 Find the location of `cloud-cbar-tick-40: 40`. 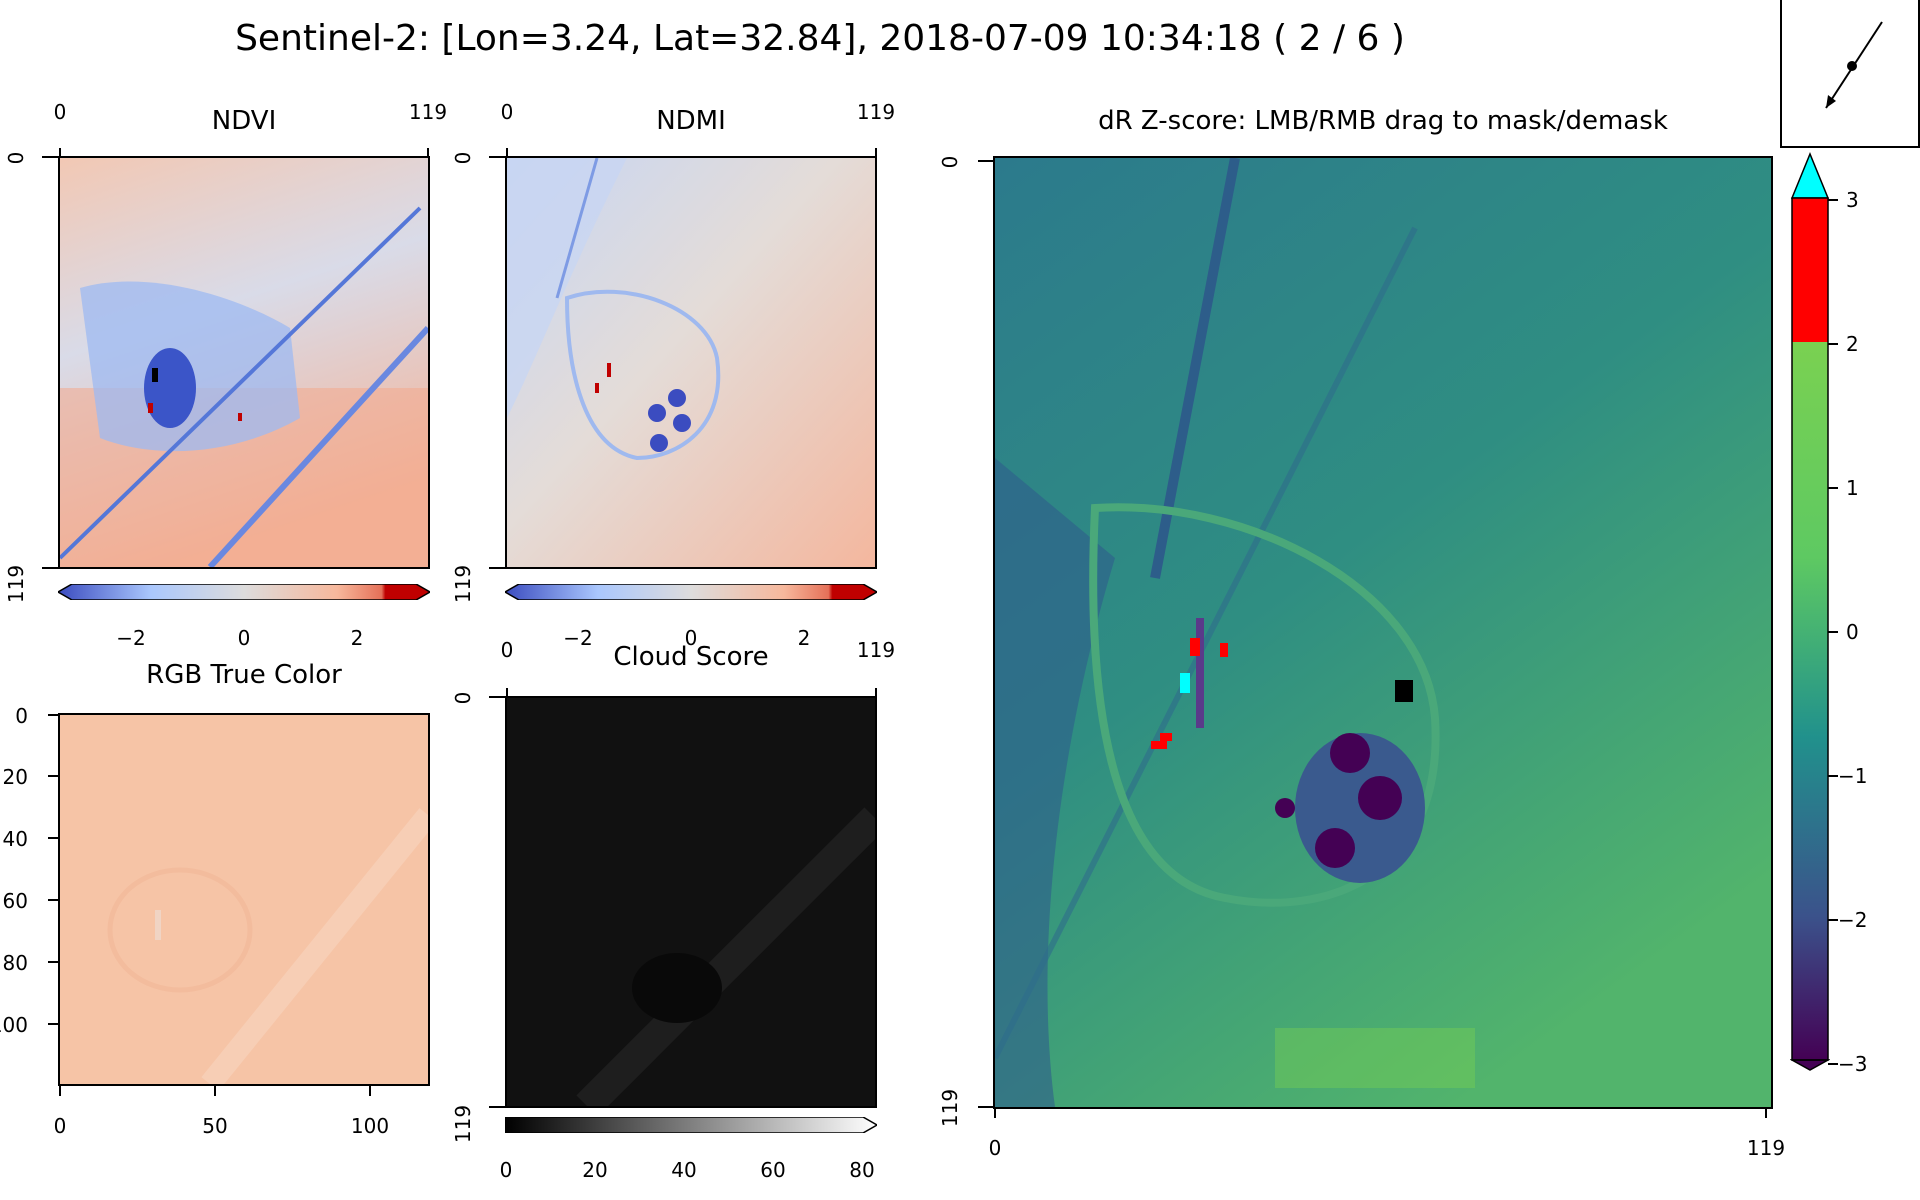

cloud-cbar-tick-40: 40 is located at coordinates (684, 1170).